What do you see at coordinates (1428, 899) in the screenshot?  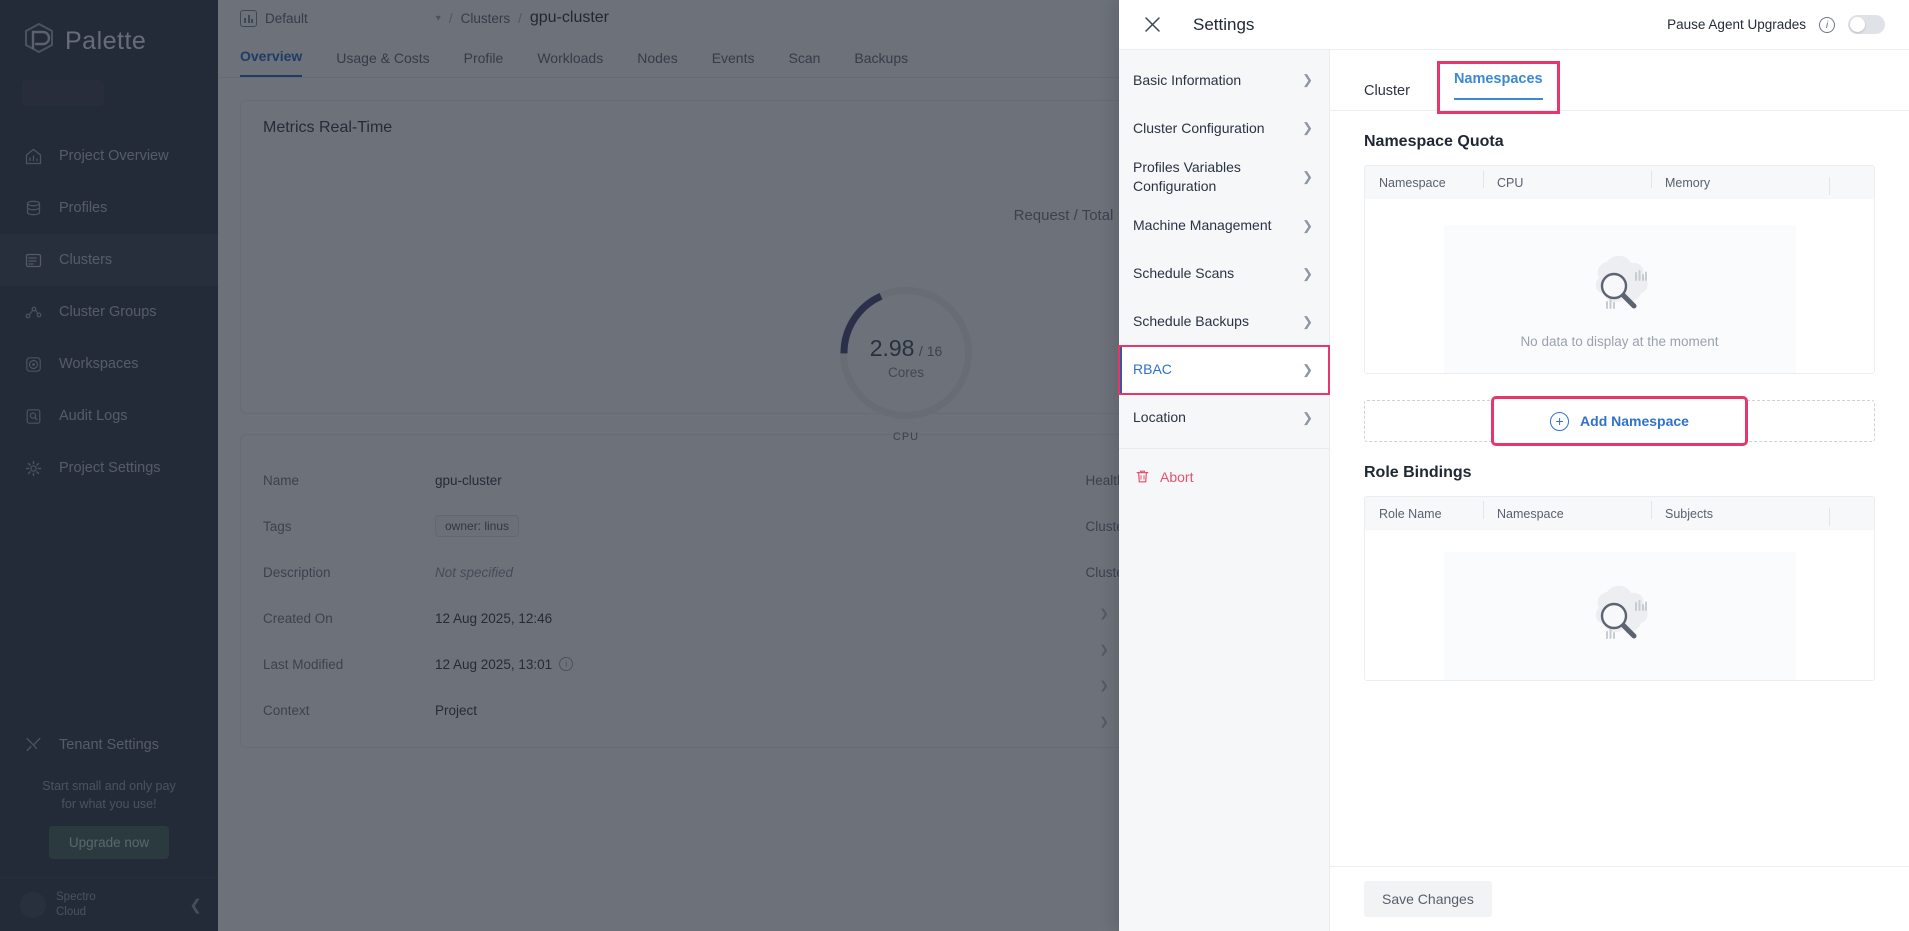 I see `save-changes-button: Save Changes` at bounding box center [1428, 899].